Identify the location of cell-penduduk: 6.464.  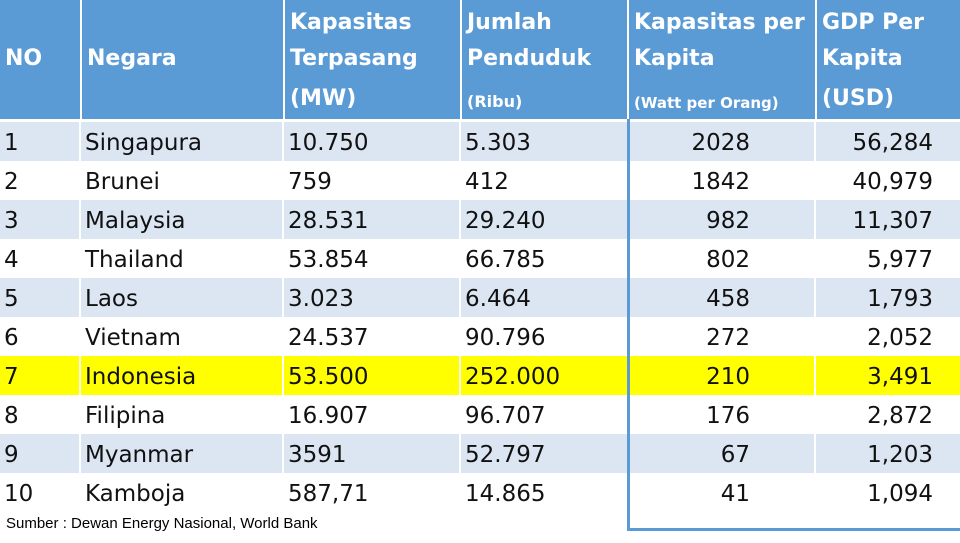
(498, 299).